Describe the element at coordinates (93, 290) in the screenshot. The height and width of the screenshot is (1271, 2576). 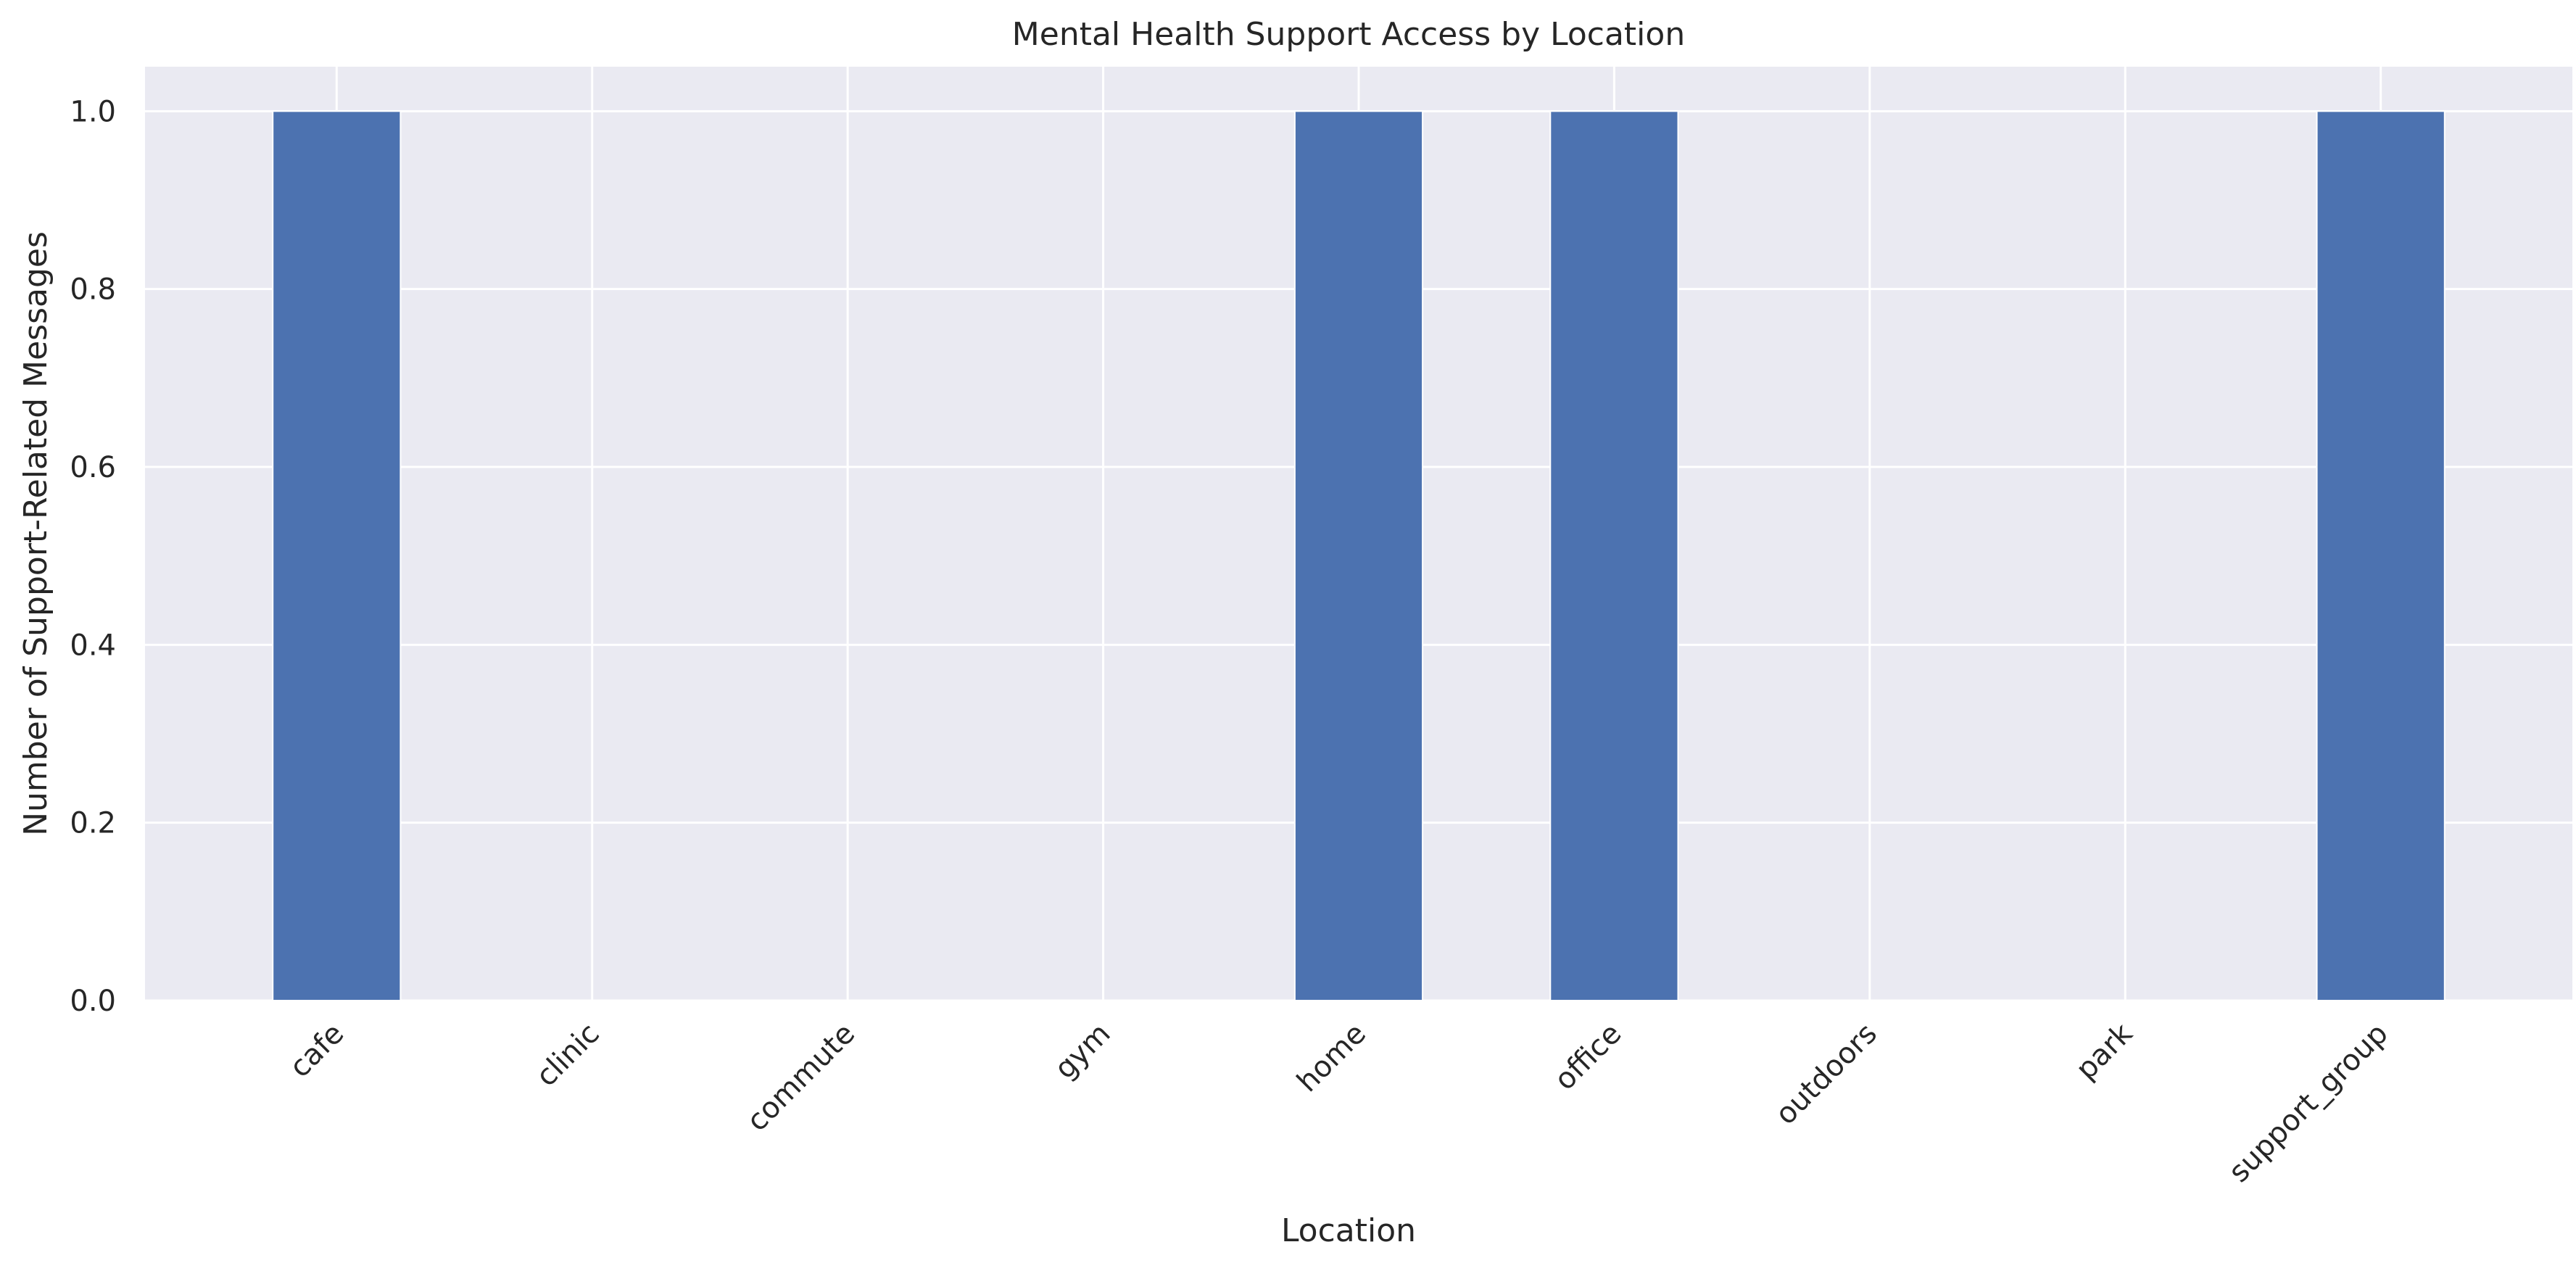
I see `y-tick-label: 0.8` at that location.